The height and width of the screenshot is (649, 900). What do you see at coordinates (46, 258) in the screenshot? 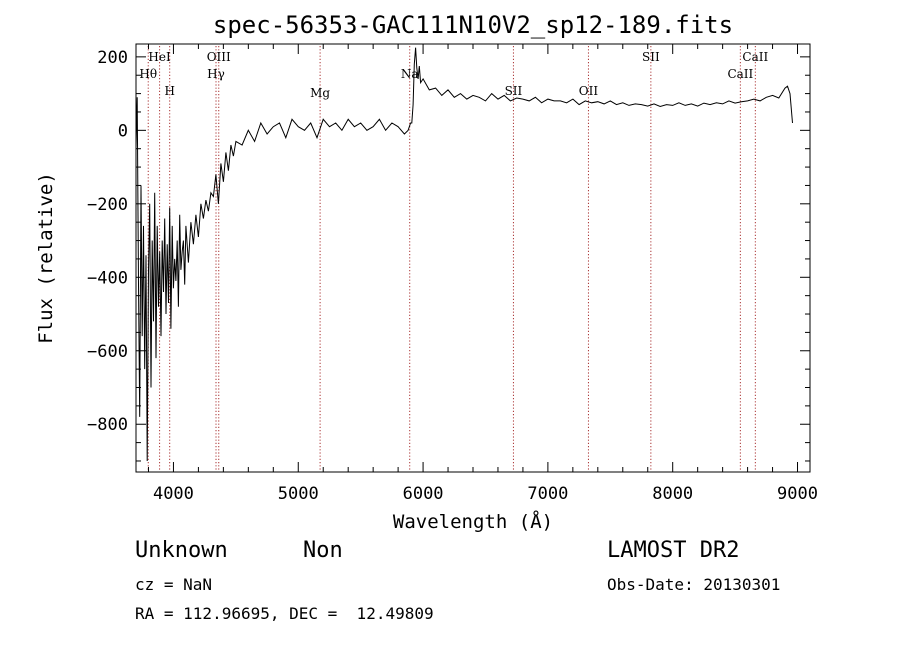
I see `y-axis-label: Flux (relative)` at bounding box center [46, 258].